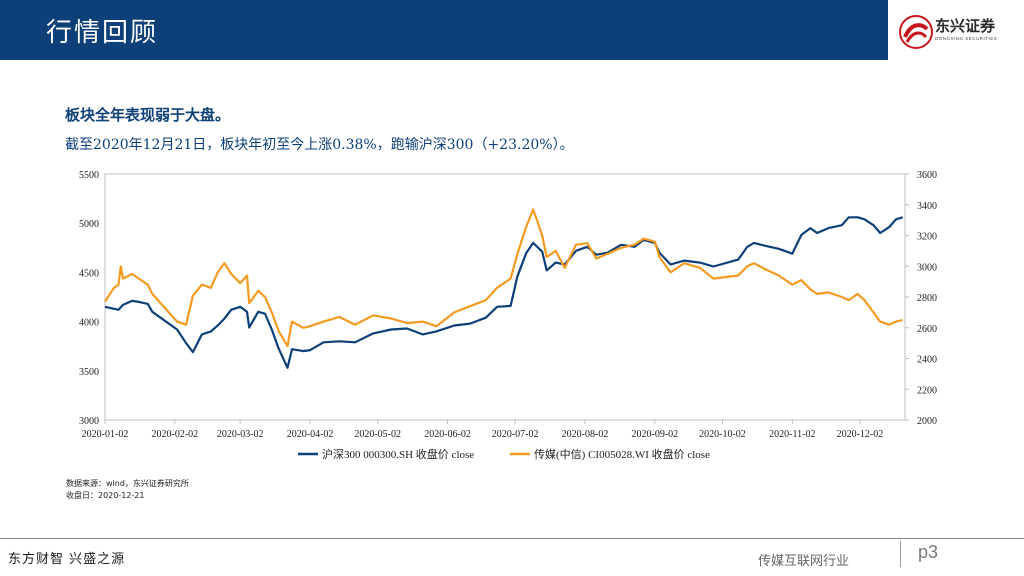  What do you see at coordinates (928, 552) in the screenshot?
I see `page-number: p3` at bounding box center [928, 552].